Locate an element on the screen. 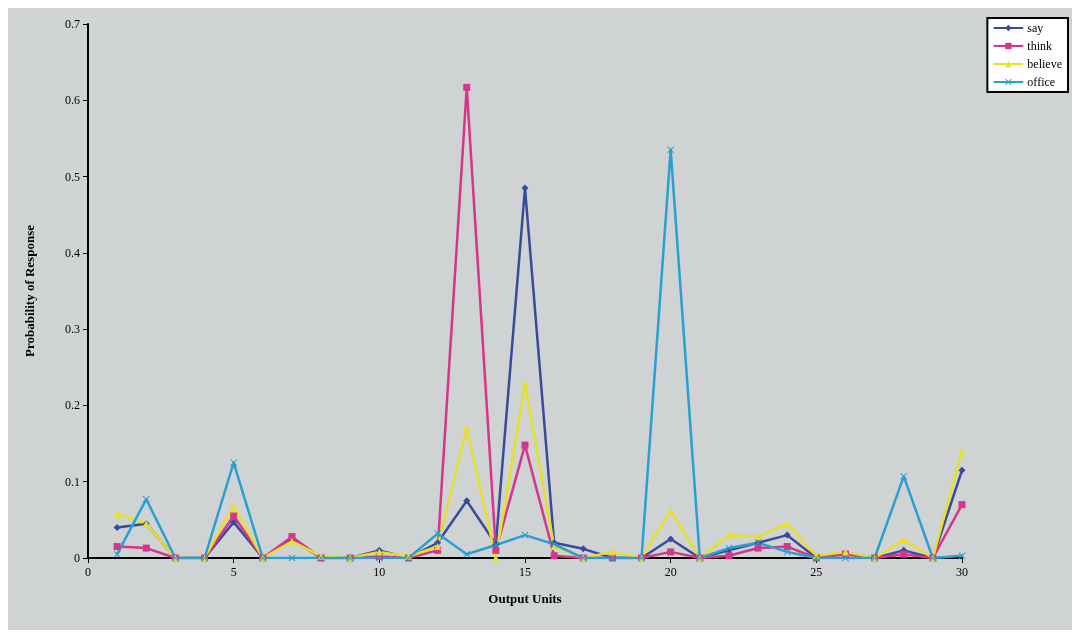  legend-label: office is located at coordinates (1041, 82).